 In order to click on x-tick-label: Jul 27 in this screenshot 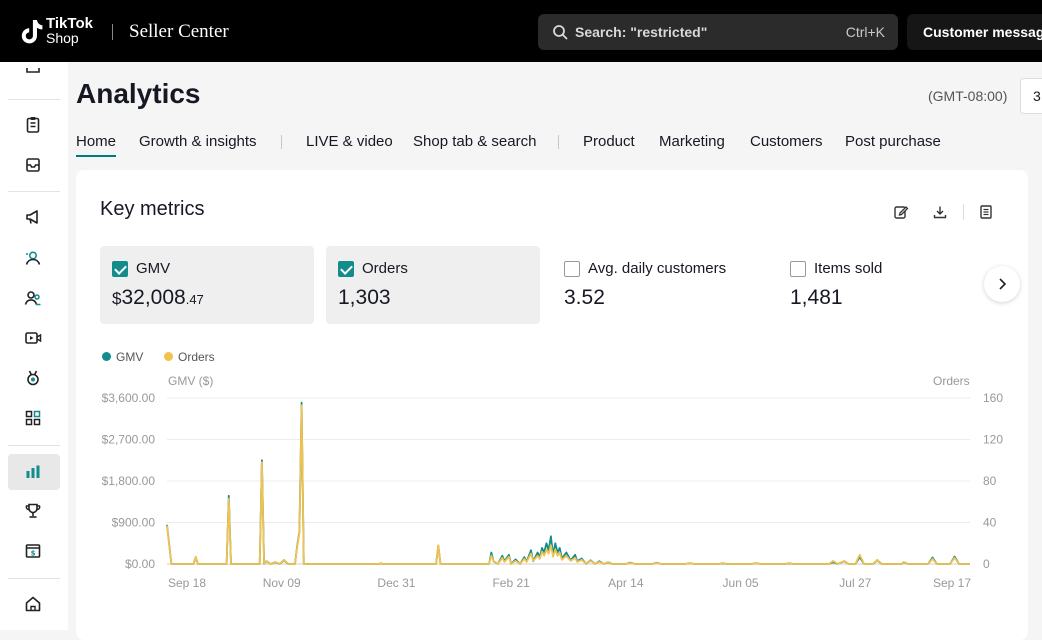, I will do `click(855, 583)`.